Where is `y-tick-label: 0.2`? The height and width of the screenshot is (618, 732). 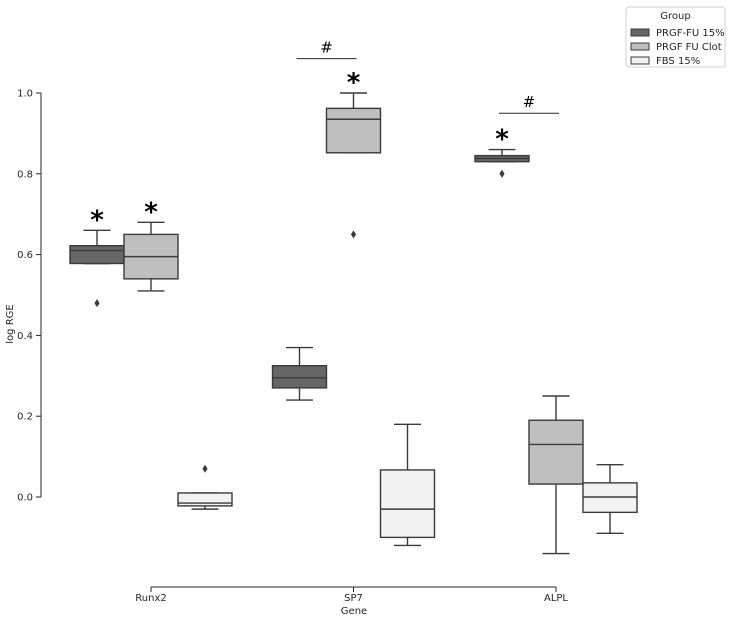
y-tick-label: 0.2 is located at coordinates (25, 417).